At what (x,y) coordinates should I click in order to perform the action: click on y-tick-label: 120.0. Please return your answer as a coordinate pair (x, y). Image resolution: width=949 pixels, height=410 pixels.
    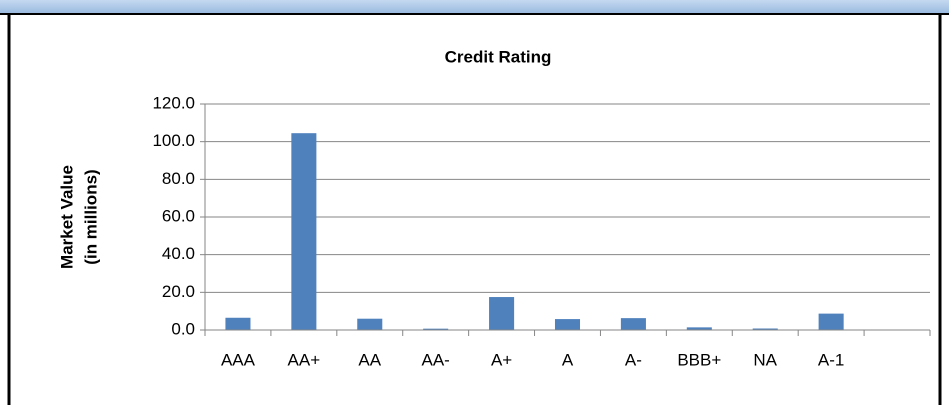
    Looking at the image, I should click on (173, 102).